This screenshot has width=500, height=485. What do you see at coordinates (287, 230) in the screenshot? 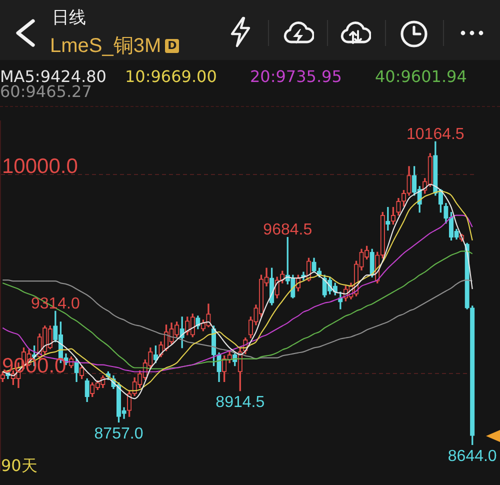
I see `annotation: 9684.5` at bounding box center [287, 230].